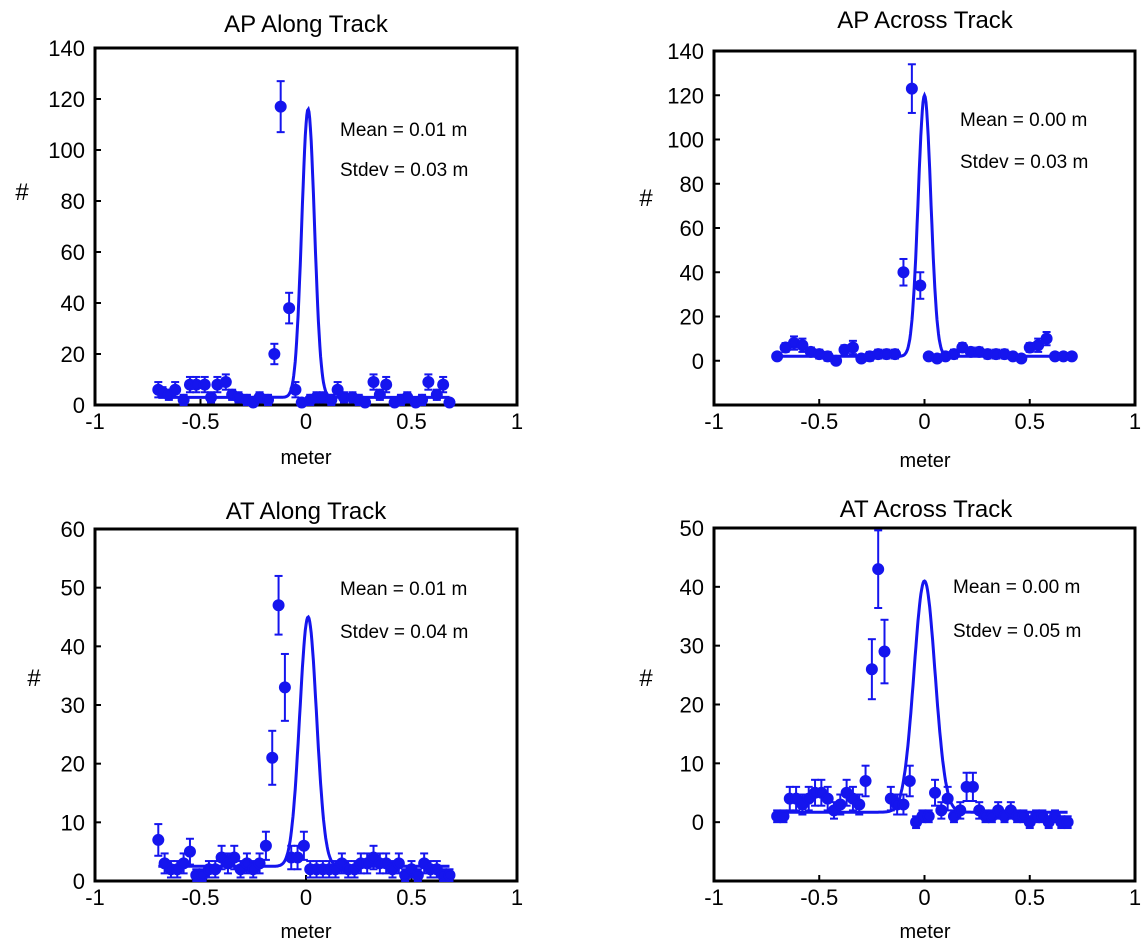 Image resolution: width=1145 pixels, height=941 pixels. I want to click on stdev-annotation: Stdev = 0.04 m, so click(404, 632).